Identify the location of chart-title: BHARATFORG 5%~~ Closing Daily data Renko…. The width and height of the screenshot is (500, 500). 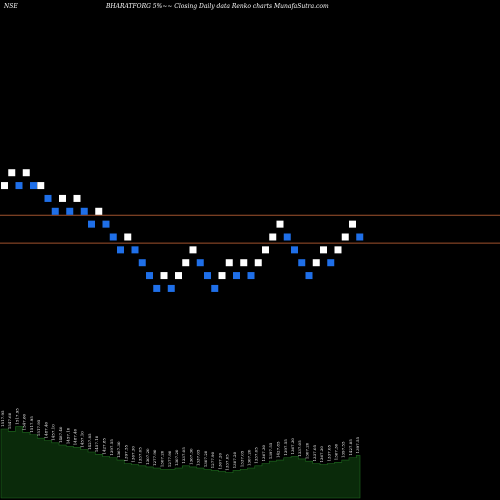
(217, 6).